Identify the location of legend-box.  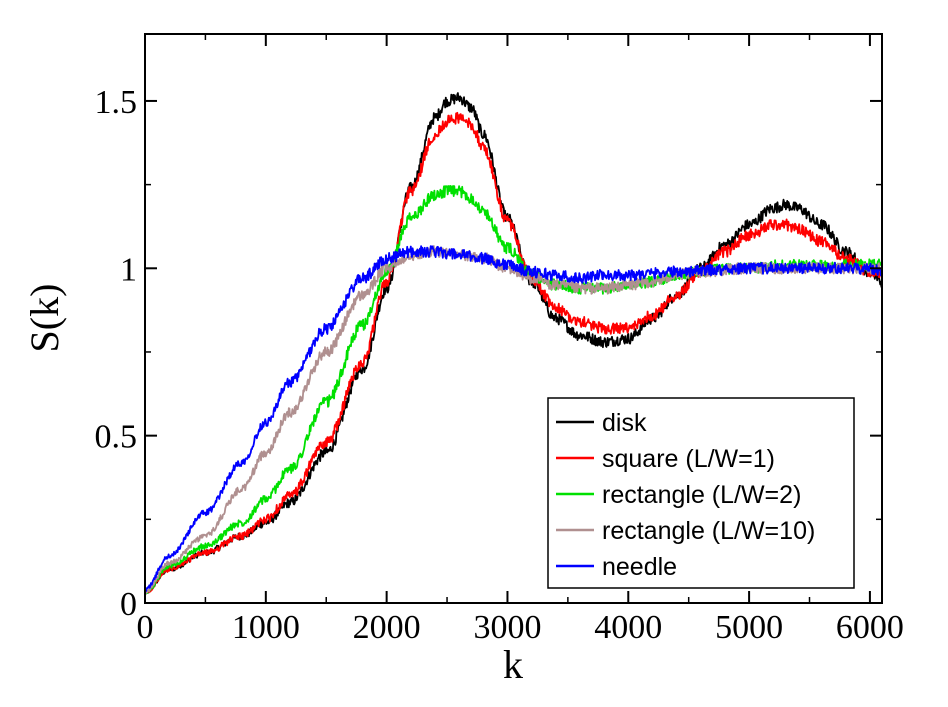
(701, 493).